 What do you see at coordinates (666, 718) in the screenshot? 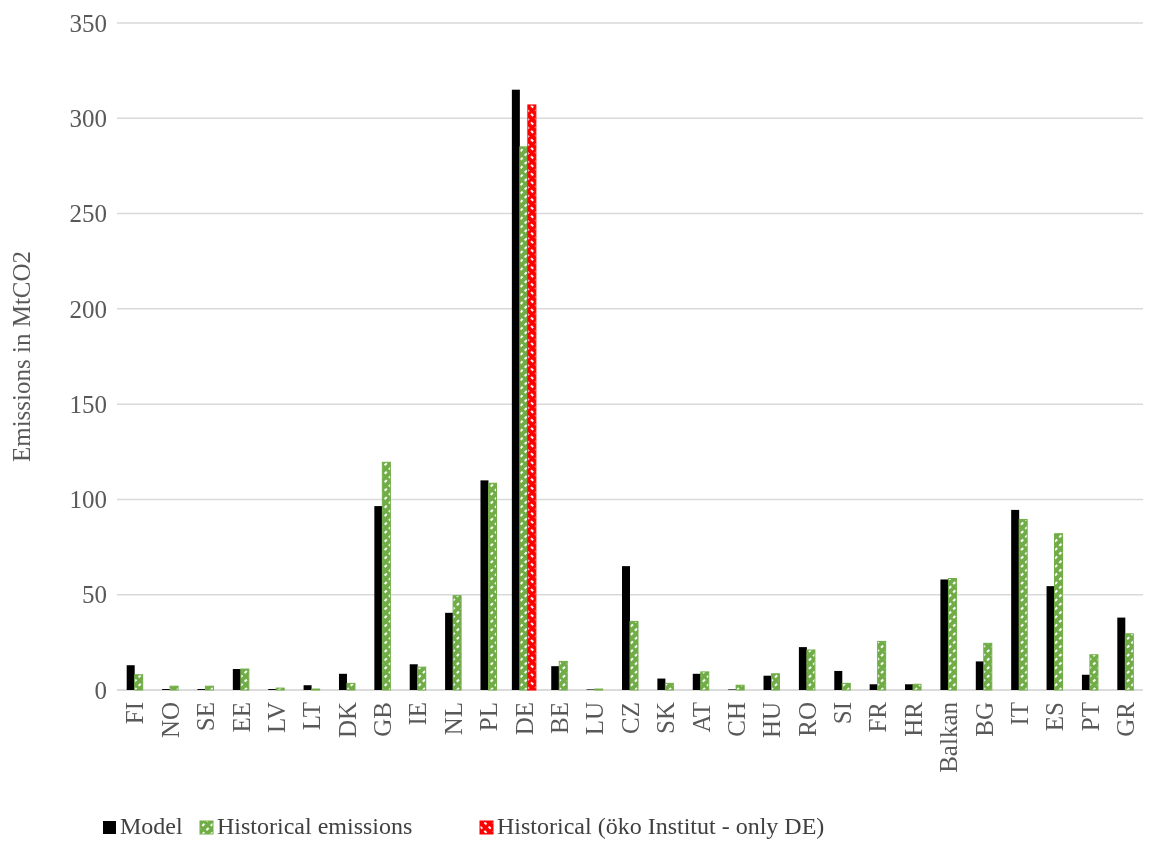
I see `x-tick-label: SK` at bounding box center [666, 718].